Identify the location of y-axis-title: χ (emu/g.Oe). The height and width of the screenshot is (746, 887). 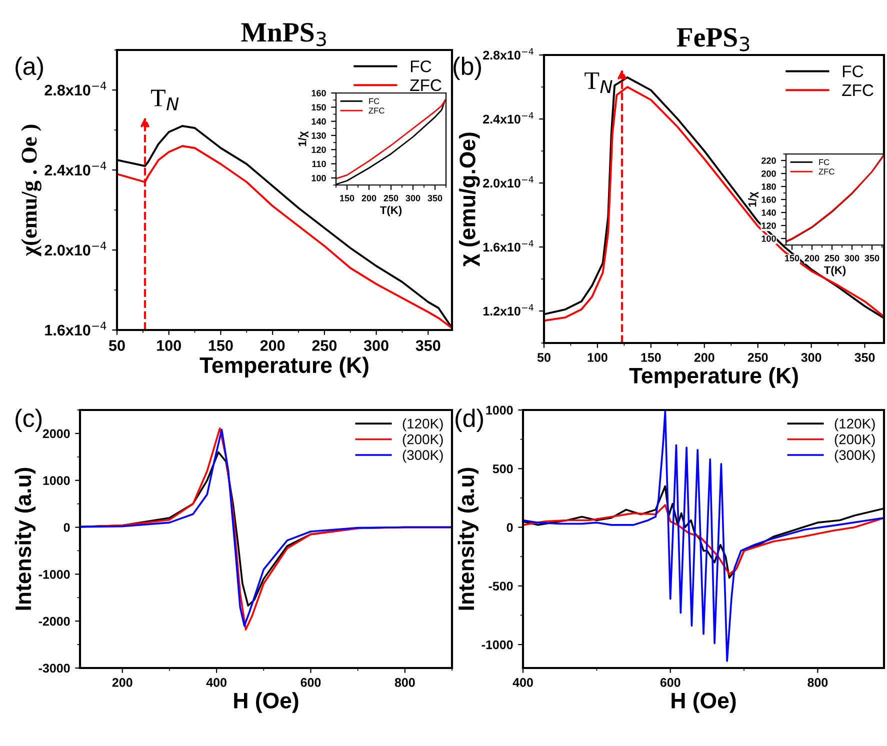
(469, 199).